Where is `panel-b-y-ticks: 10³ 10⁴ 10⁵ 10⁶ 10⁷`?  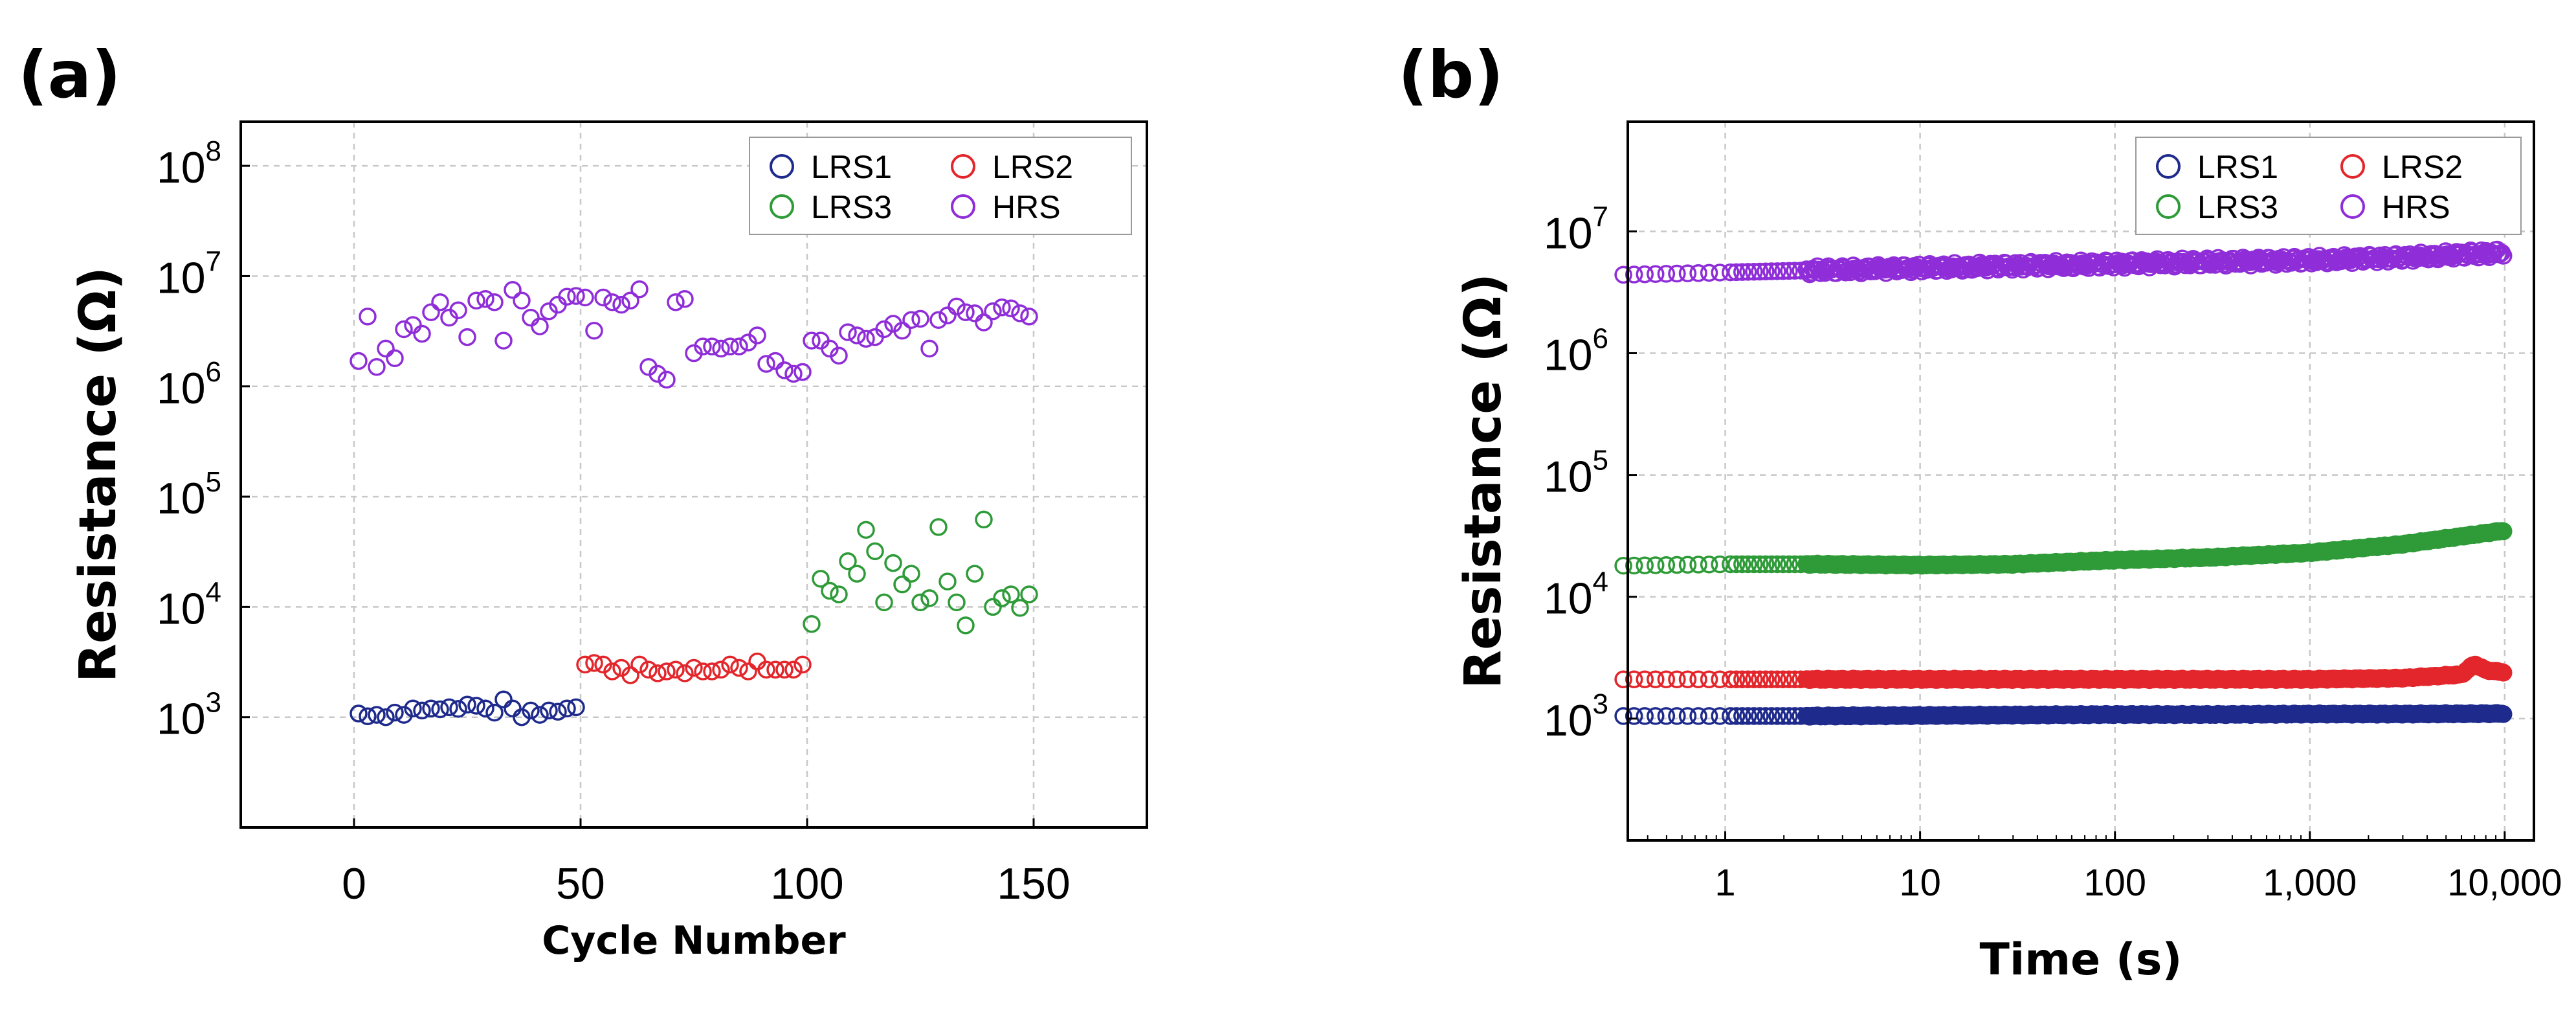
panel-b-y-ticks: 10³ 10⁴ 10⁵ 10⁶ 10⁷ is located at coordinates (1590, 473).